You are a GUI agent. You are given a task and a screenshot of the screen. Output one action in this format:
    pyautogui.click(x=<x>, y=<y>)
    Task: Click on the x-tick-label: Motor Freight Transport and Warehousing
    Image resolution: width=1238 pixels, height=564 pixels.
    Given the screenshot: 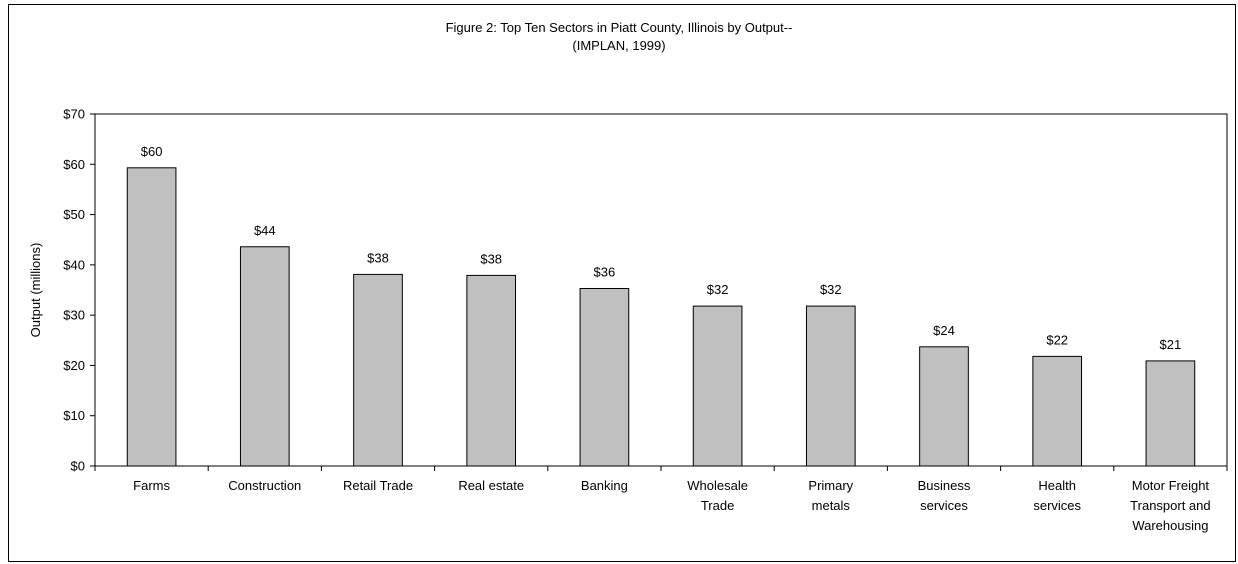 What is the action you would take?
    pyautogui.click(x=1170, y=505)
    